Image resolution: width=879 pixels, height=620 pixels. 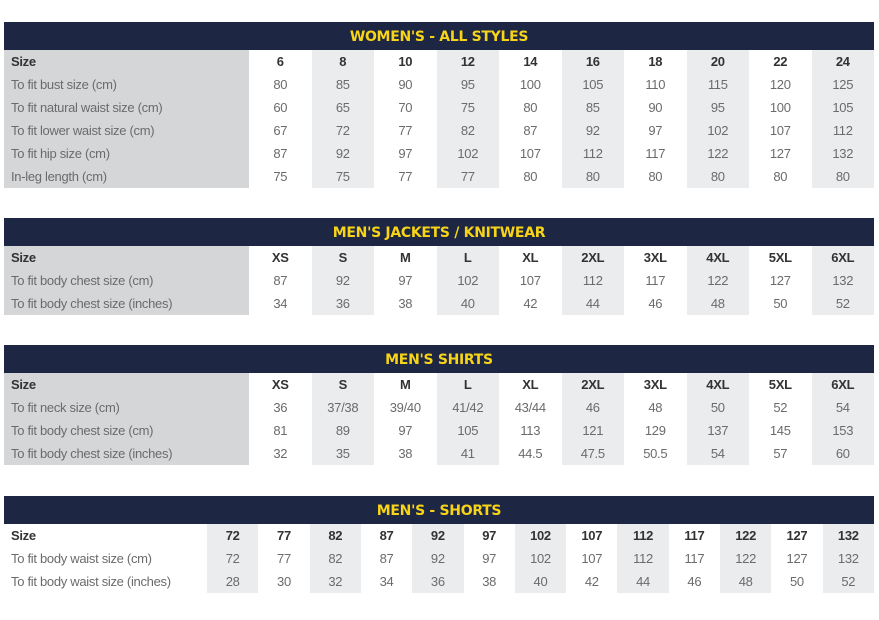 I want to click on row-label: To fit bust size (cm), so click(x=126, y=84).